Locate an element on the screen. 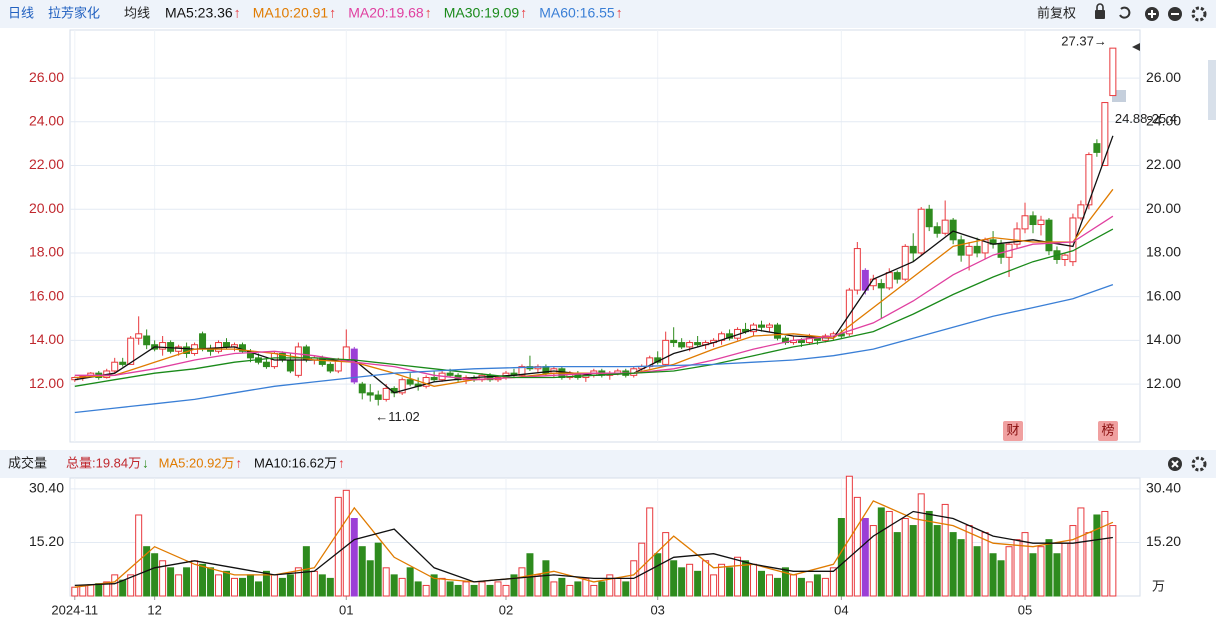 This screenshot has width=1216, height=626. y-tick-label: 12.00 is located at coordinates (46, 383).